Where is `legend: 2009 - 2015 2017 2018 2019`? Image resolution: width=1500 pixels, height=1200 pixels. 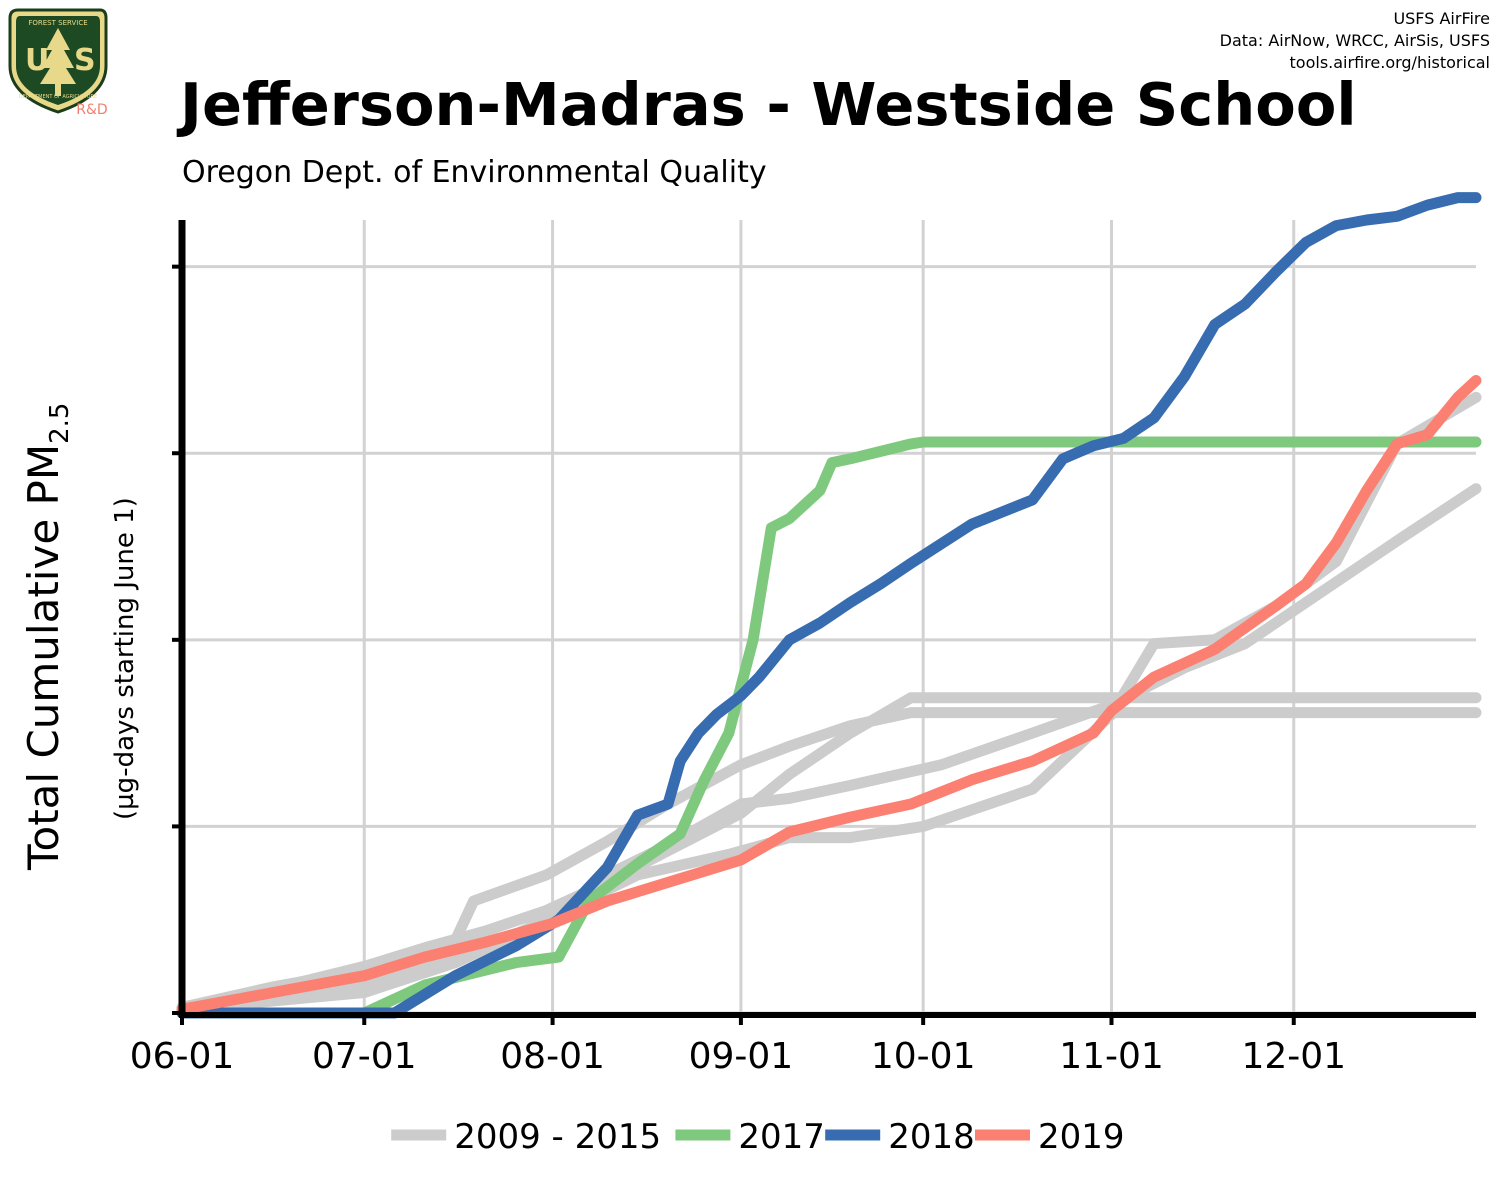
legend: 2009 - 2015 2017 2018 2019 is located at coordinates (758, 1137).